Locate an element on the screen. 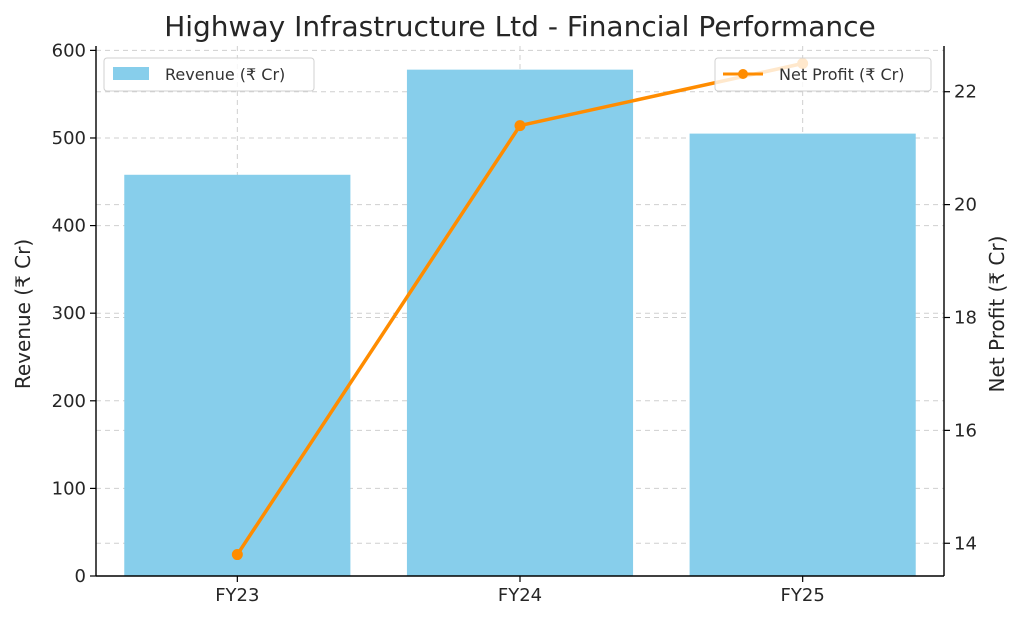 This screenshot has height=619, width=1024. left-tick-label-500: 500 is located at coordinates (69, 138).